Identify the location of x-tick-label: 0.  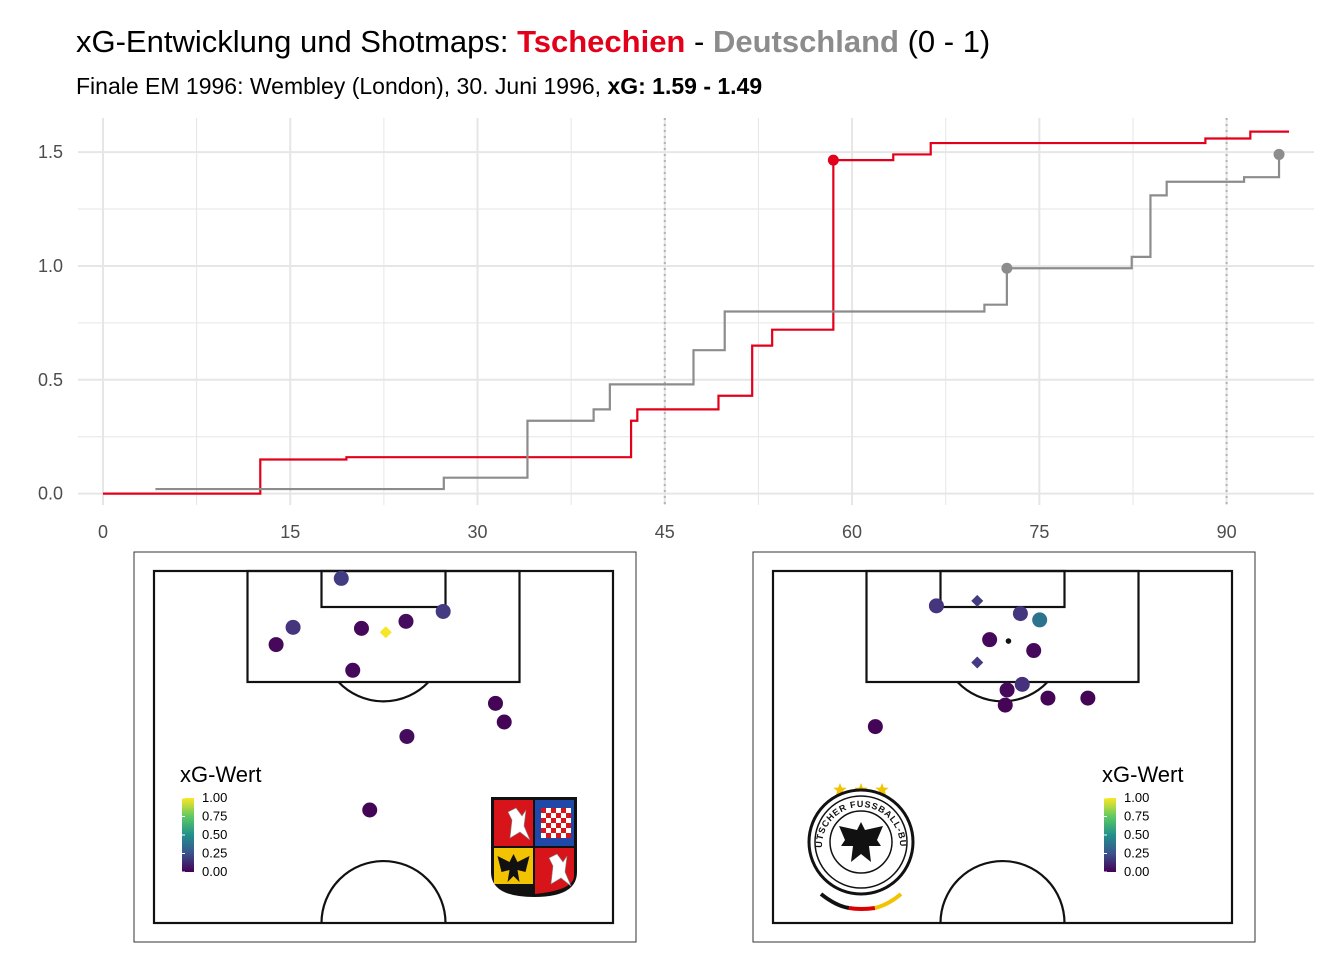
(103, 532).